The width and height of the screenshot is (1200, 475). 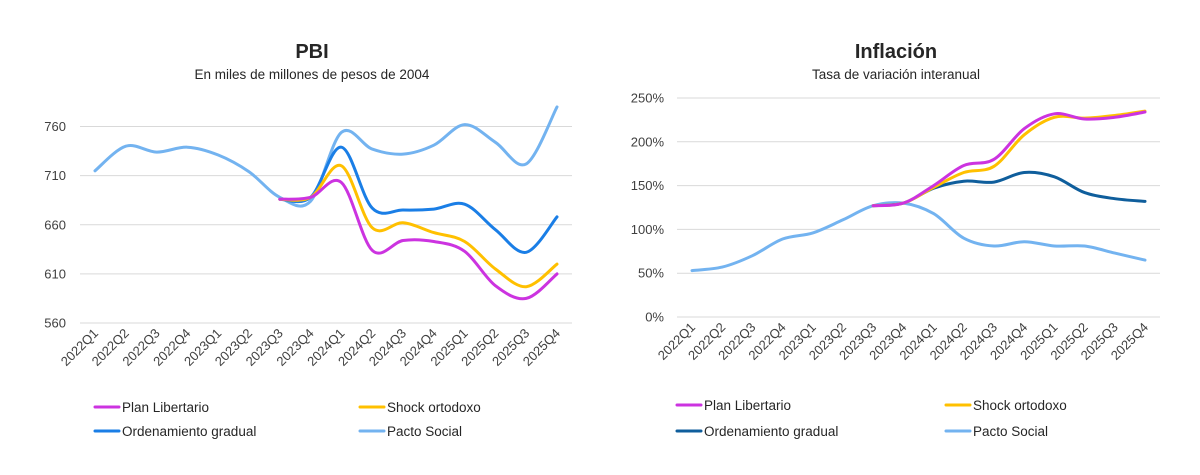 What do you see at coordinates (312, 74) in the screenshot?
I see `pbi-subtitle: En miles de millones de pesos de 2004` at bounding box center [312, 74].